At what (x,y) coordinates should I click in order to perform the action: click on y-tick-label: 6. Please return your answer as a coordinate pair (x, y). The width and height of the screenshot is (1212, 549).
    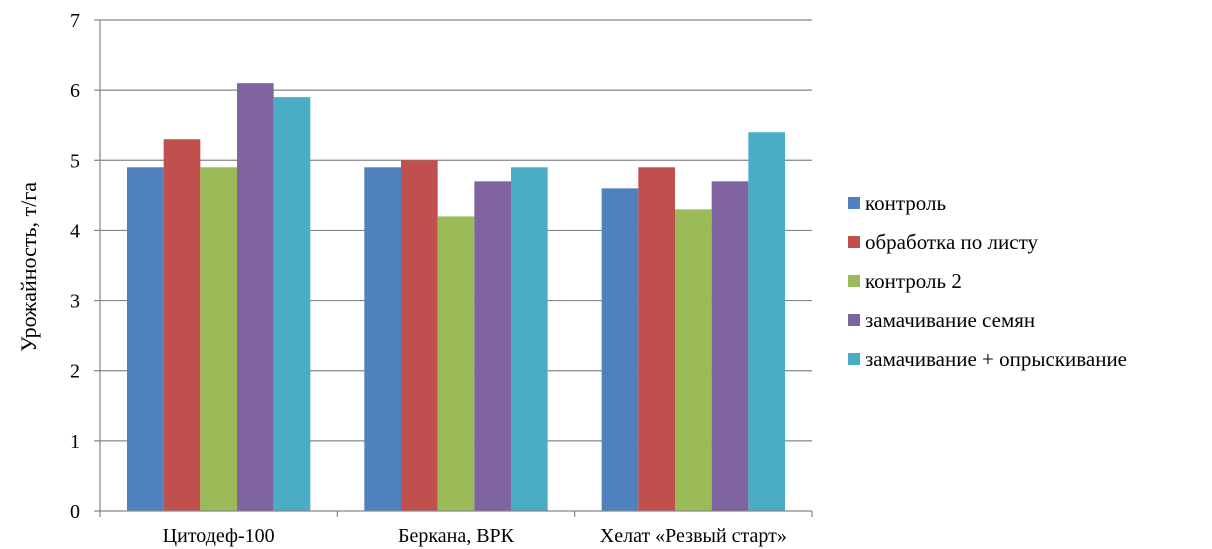
    Looking at the image, I should click on (75, 91).